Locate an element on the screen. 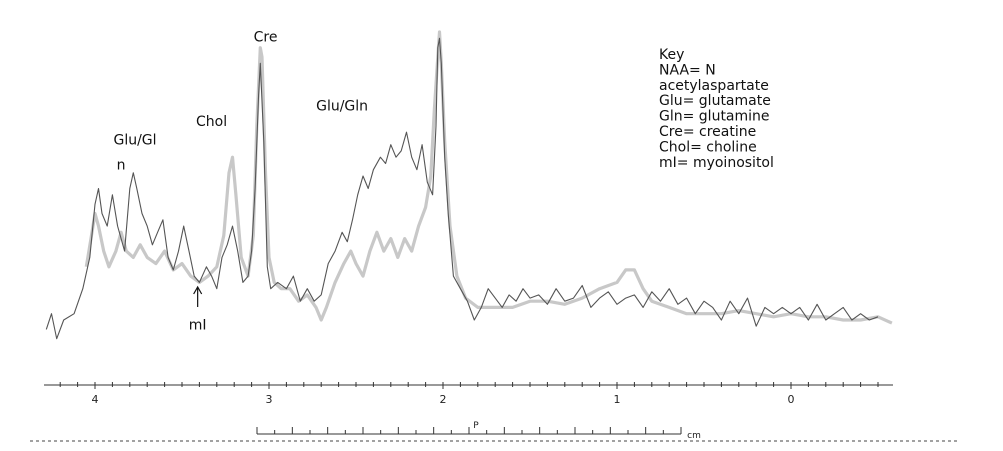 The width and height of the screenshot is (1003, 451). peak-label: Cre is located at coordinates (266, 37).